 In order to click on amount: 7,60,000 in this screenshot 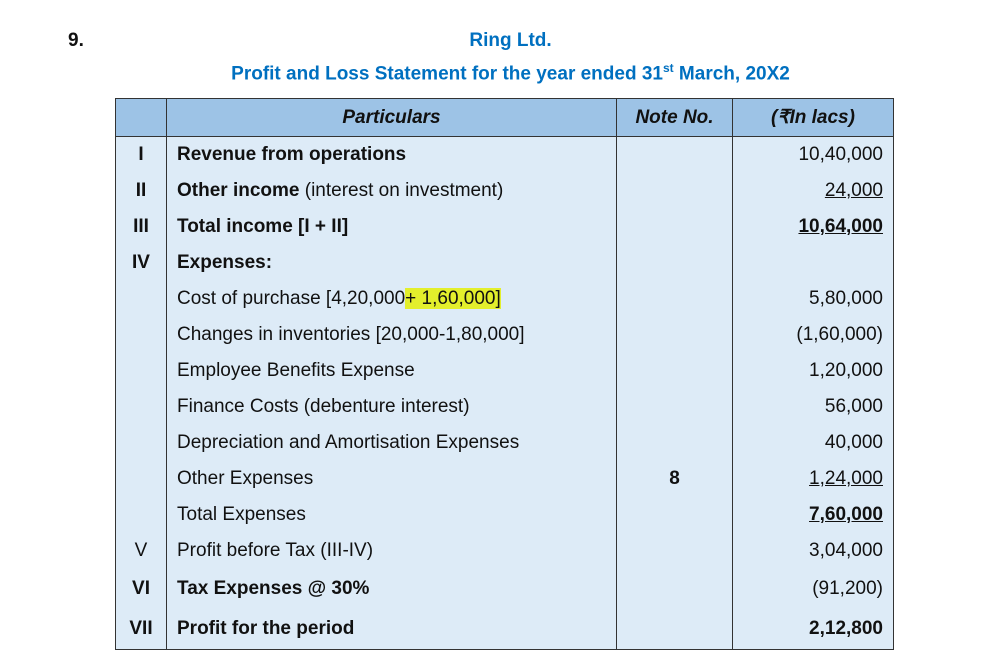, I will do `click(813, 515)`.